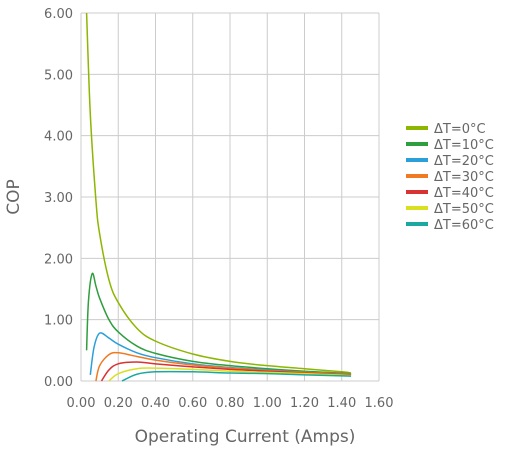 The image size is (510, 452). What do you see at coordinates (58, 75) in the screenshot?
I see `y-tick-label: 5.00` at bounding box center [58, 75].